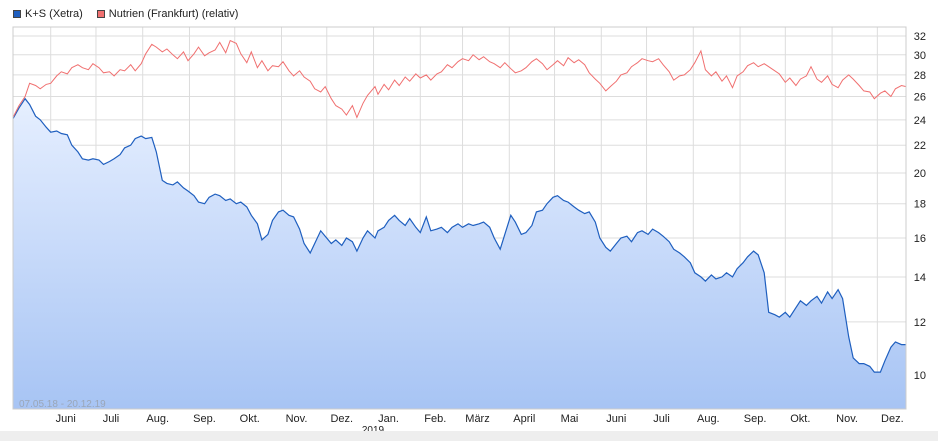 Image resolution: width=938 pixels, height=441 pixels. What do you see at coordinates (173, 14) in the screenshot?
I see `legend-label-nutrien: Nutrien (Frankfurt) (relativ)` at bounding box center [173, 14].